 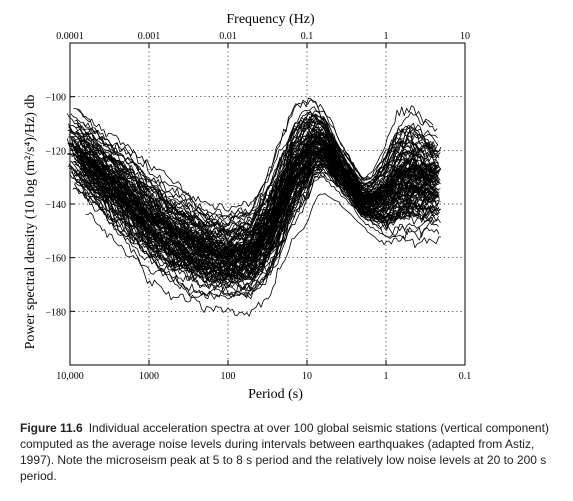 What do you see at coordinates (386, 376) in the screenshot?
I see `bottom-tick-label: 1` at bounding box center [386, 376].